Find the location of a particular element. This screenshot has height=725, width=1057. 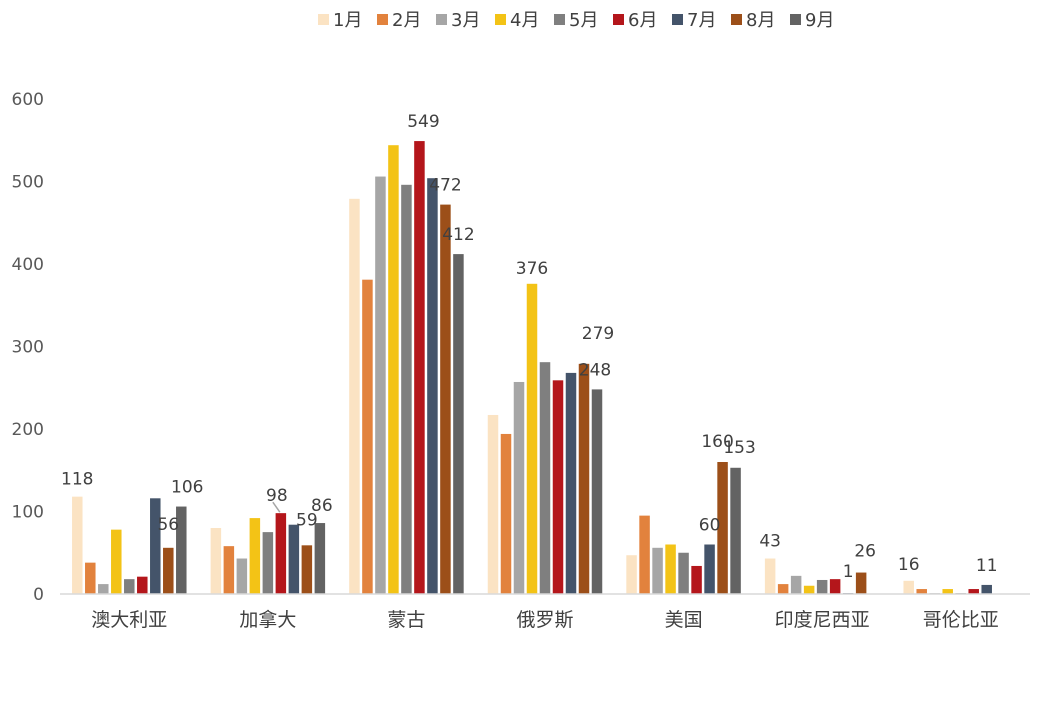

y-tick-label-600: 600 is located at coordinates (28, 100).